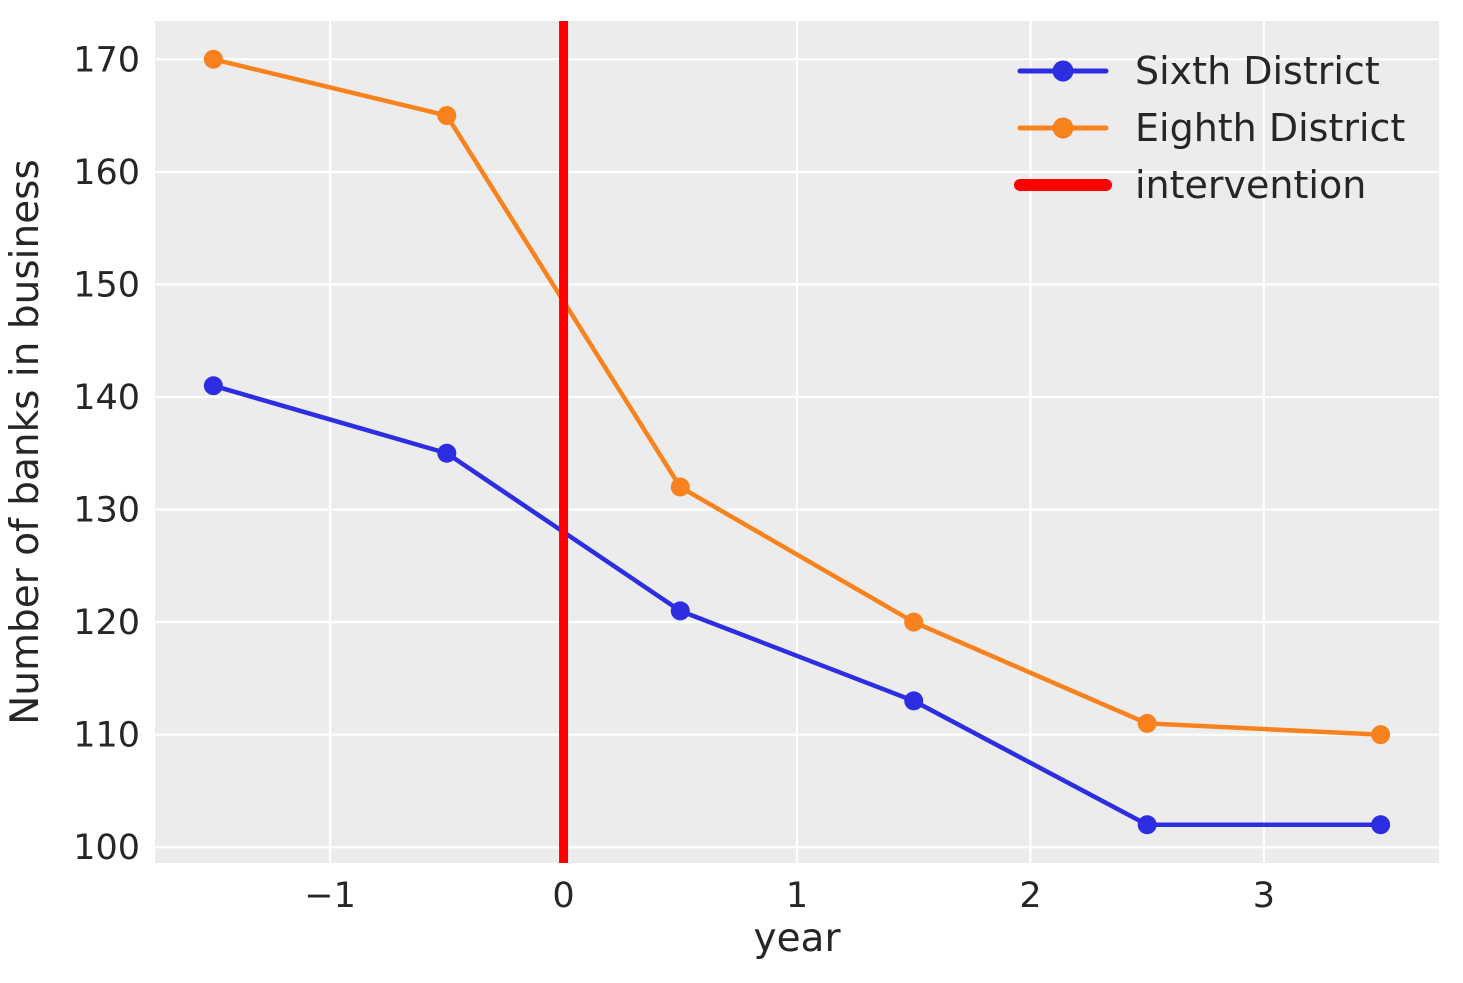 The image size is (1463, 983). I want to click on x-tick-label: 0, so click(563, 896).